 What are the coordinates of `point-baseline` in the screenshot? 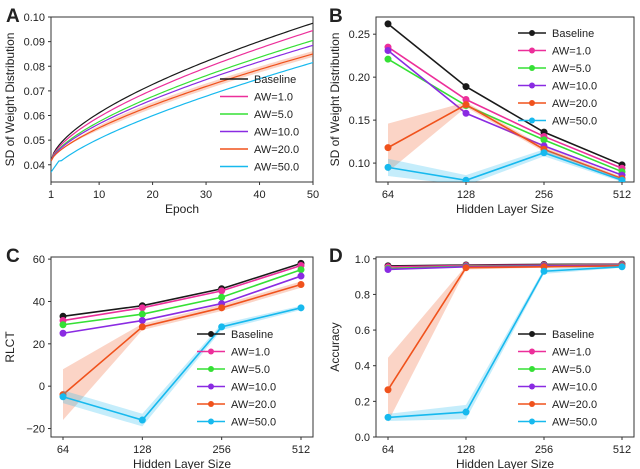 It's located at (388, 24).